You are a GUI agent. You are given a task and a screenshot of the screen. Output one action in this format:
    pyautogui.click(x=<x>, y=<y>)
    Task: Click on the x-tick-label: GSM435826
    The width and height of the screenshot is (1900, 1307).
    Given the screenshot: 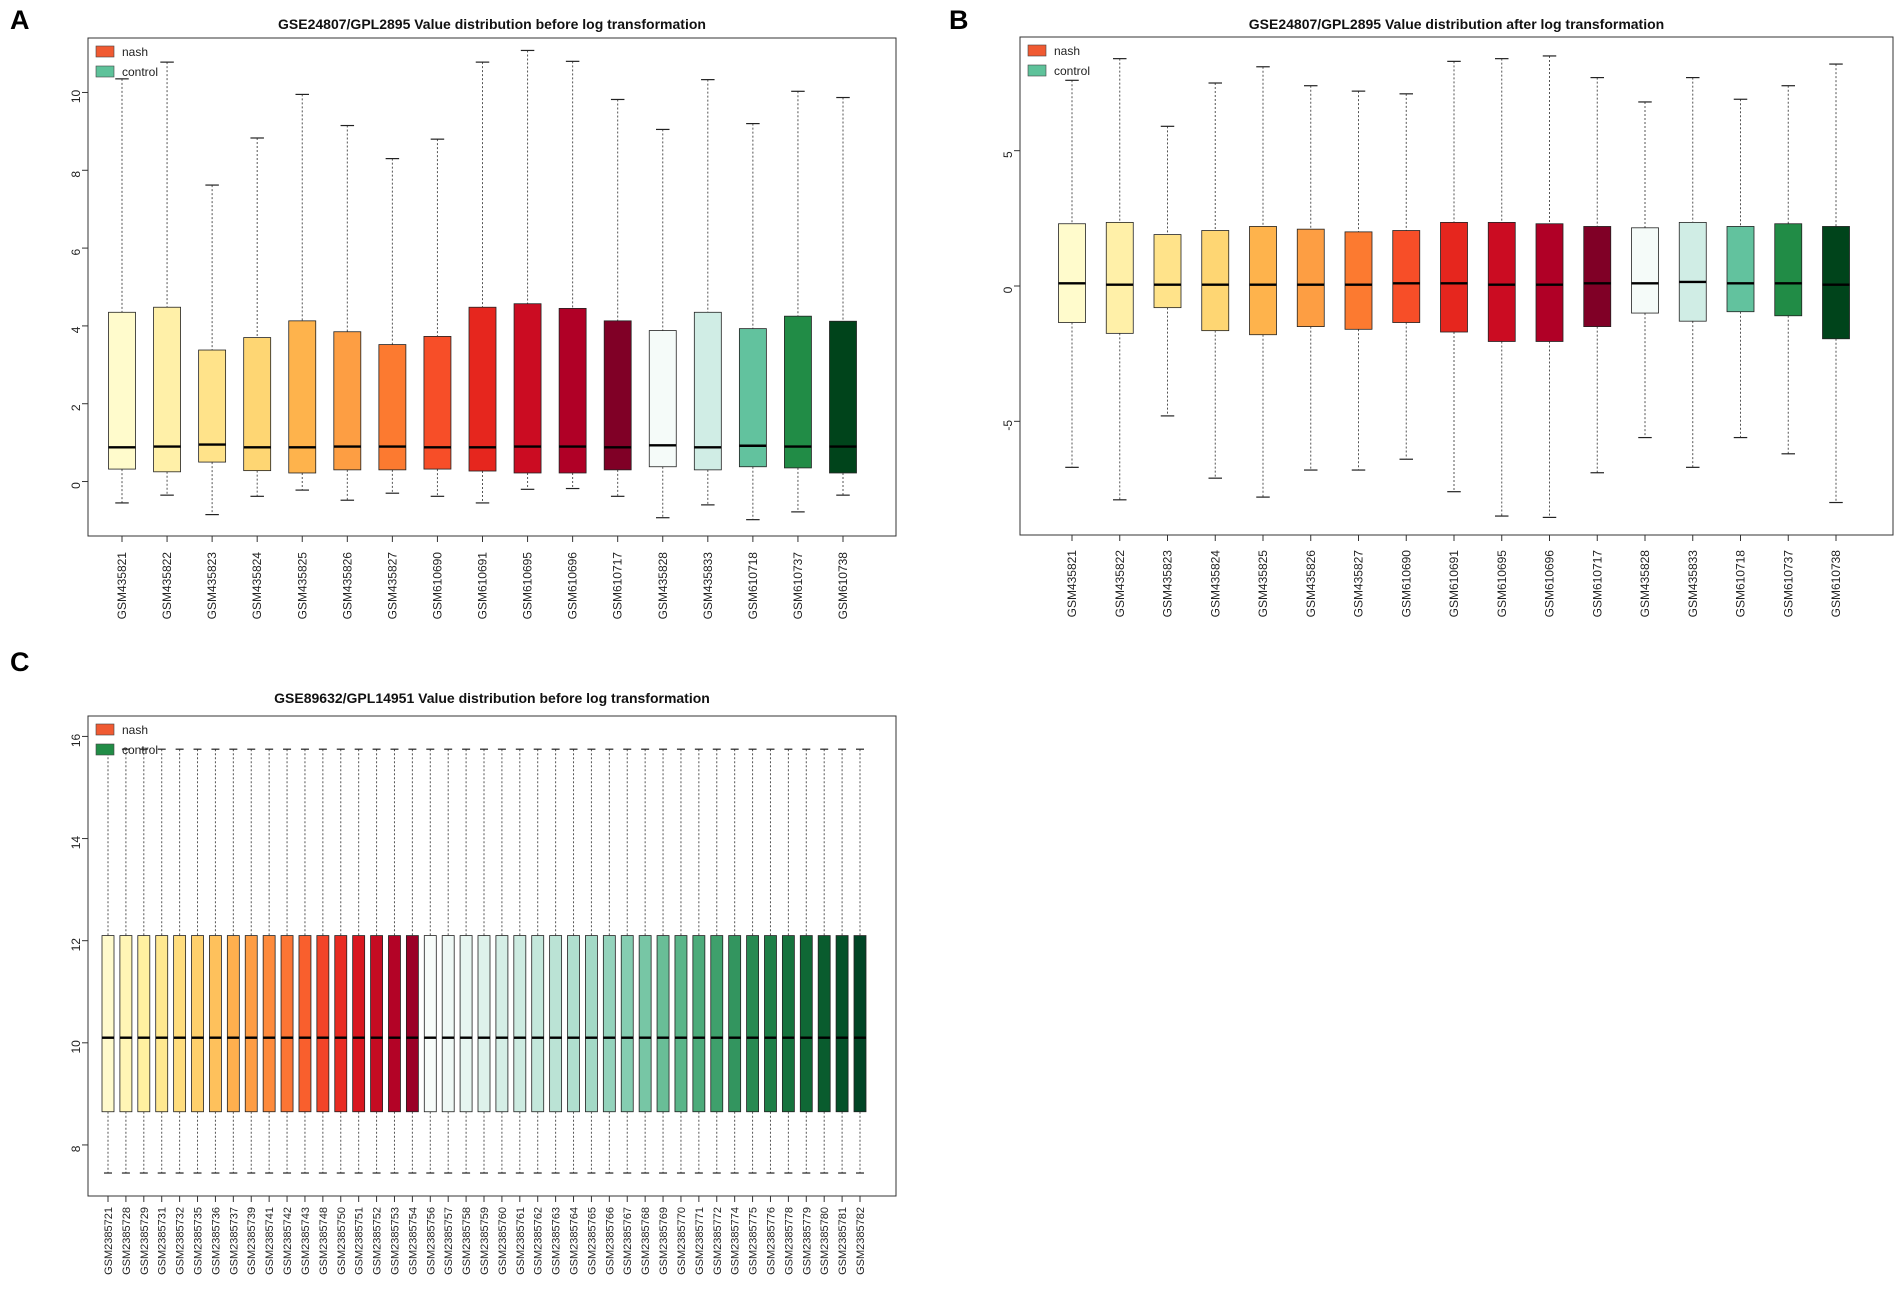 What is the action you would take?
    pyautogui.click(x=1311, y=584)
    